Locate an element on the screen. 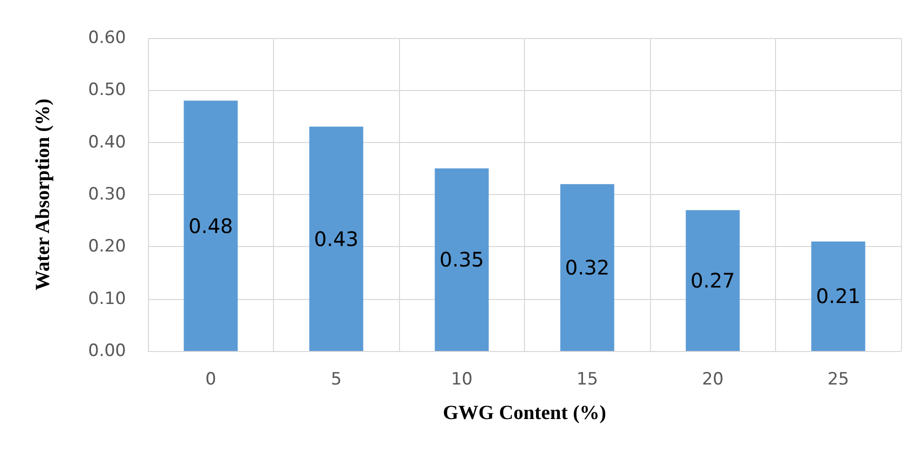  data-label: 0.21 is located at coordinates (838, 296).